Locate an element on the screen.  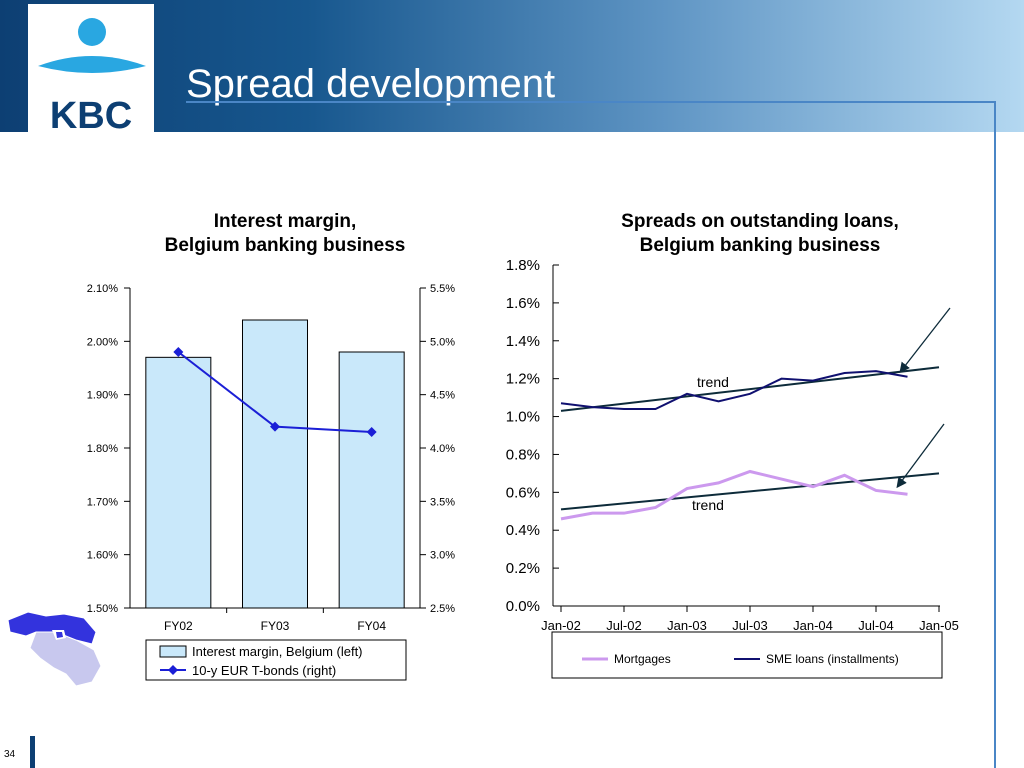
left-y-tick-label: 2.00% is located at coordinates (102, 342).